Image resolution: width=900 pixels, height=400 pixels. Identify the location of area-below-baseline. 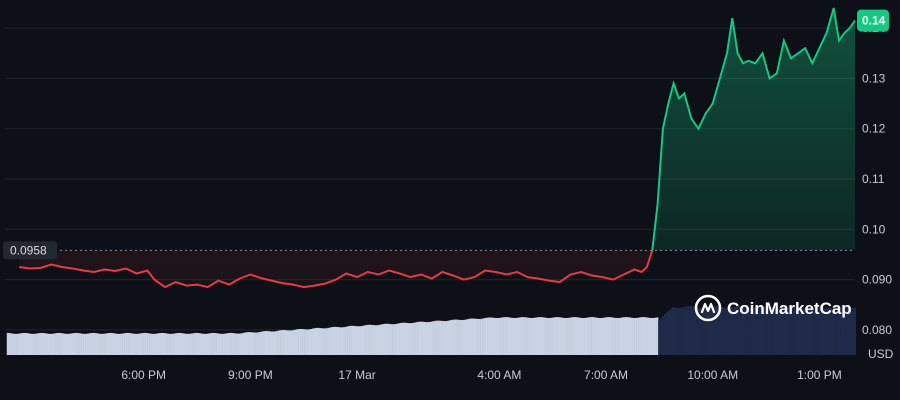
(437, 269).